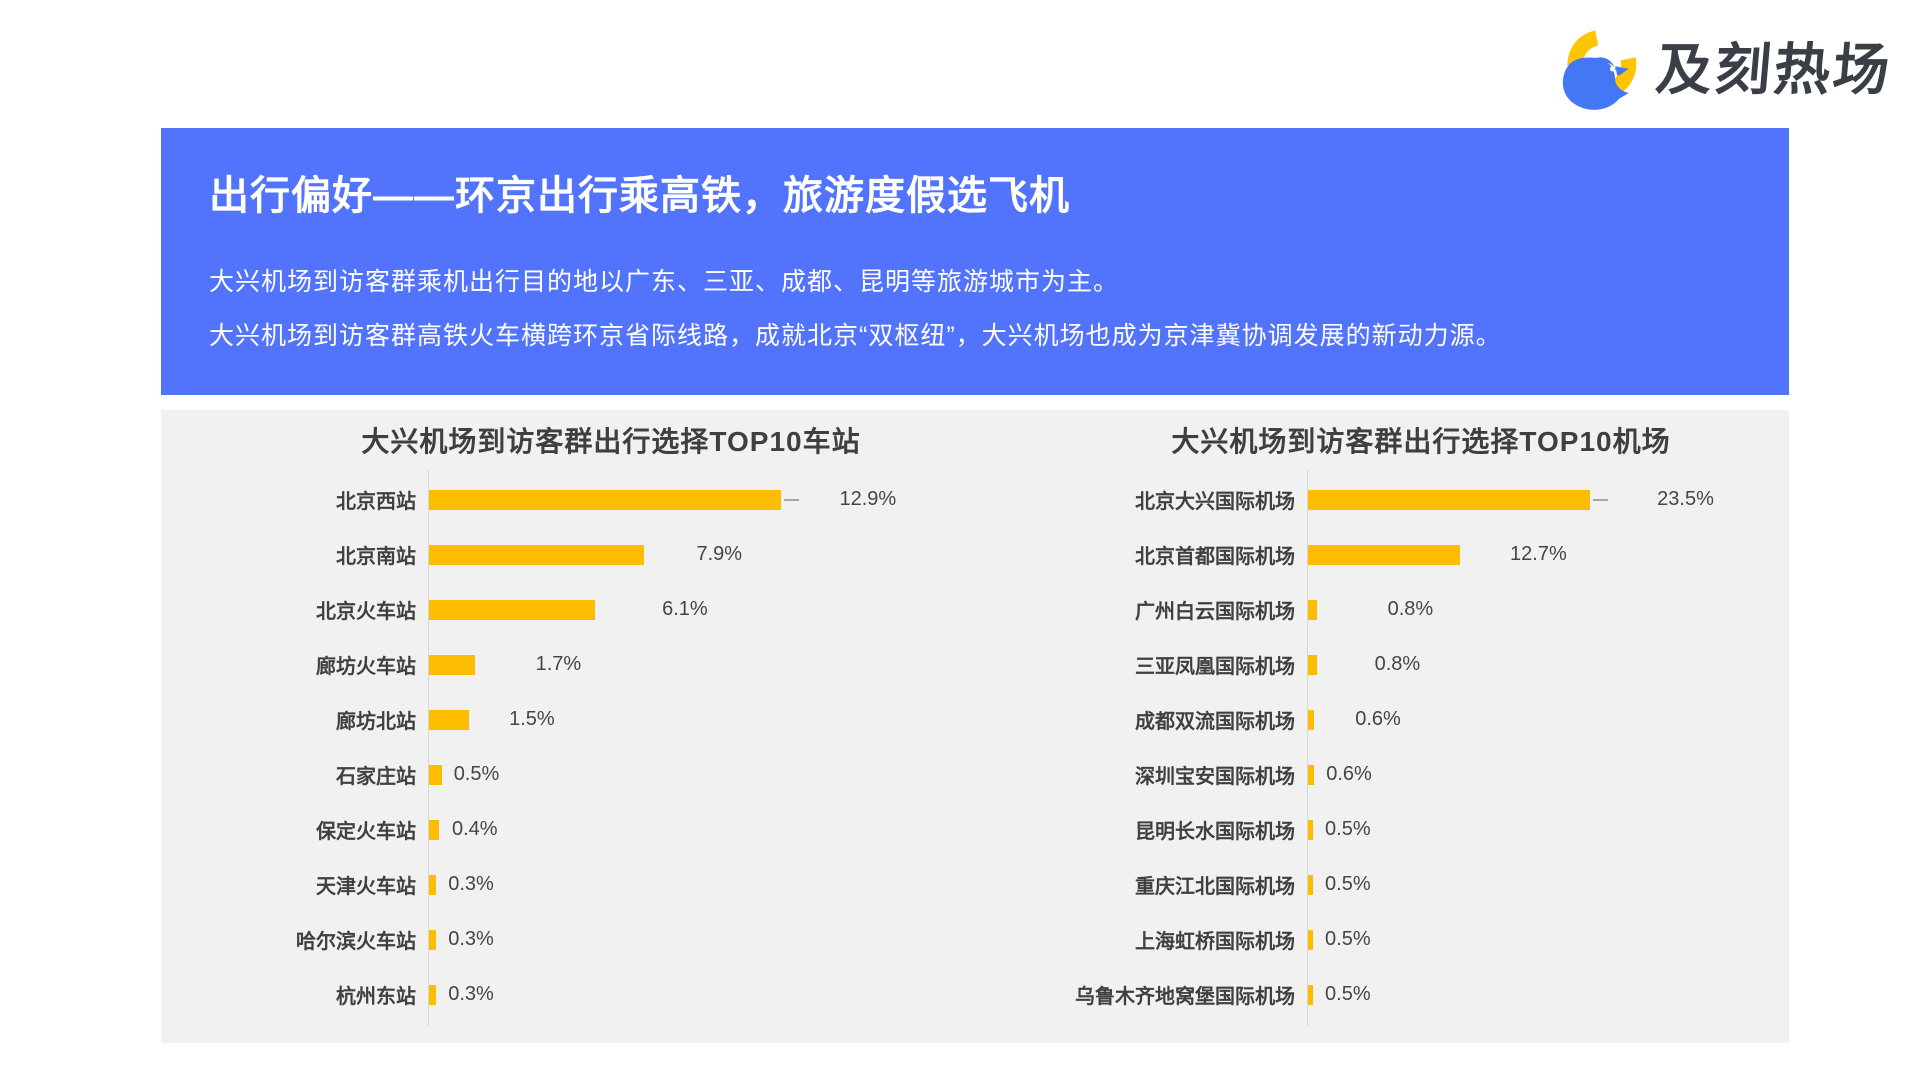 This screenshot has width=1920, height=1080. What do you see at coordinates (366, 887) in the screenshot?
I see `category-label: 天津火车站` at bounding box center [366, 887].